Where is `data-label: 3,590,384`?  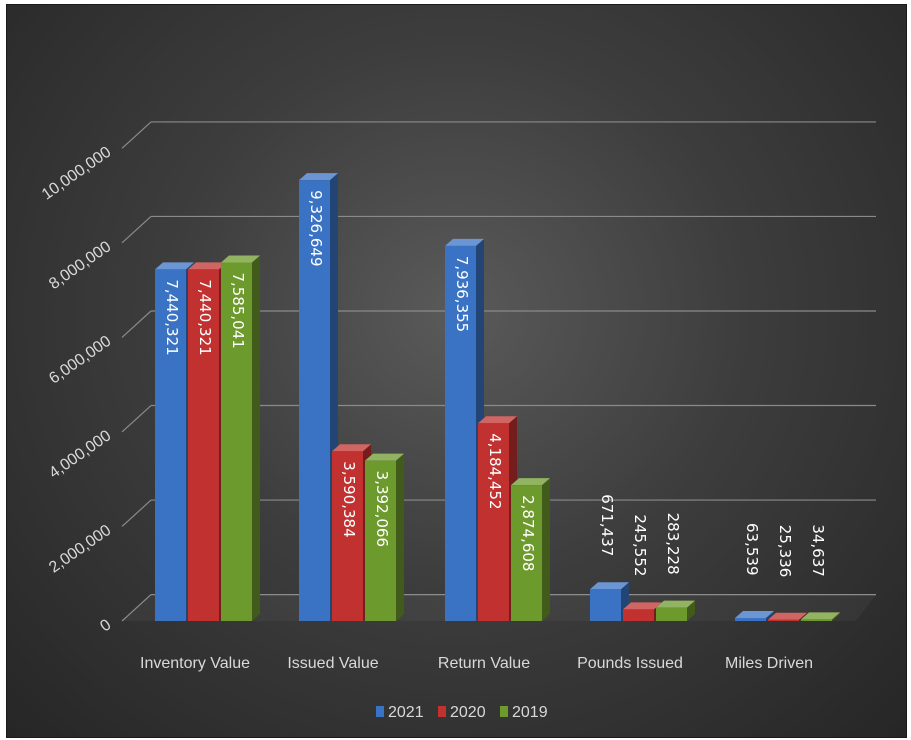
data-label: 3,590,384 is located at coordinates (349, 499).